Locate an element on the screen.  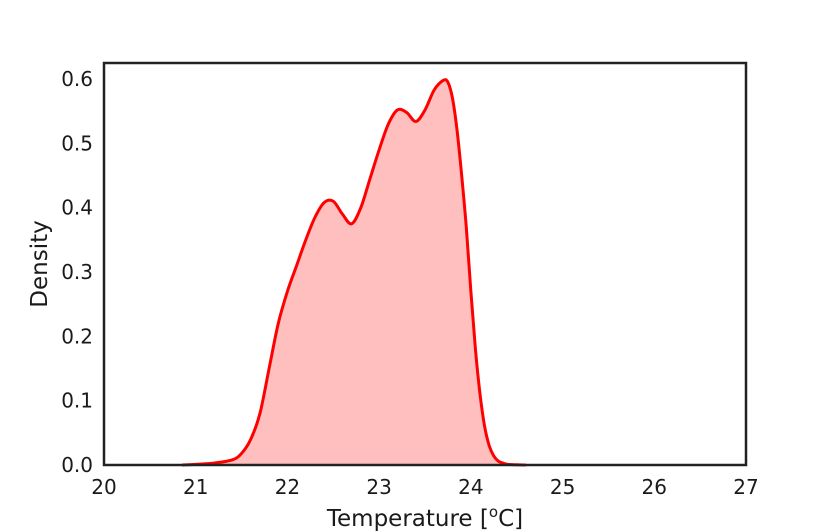
y-tick-label: 0.4 is located at coordinates (77, 208).